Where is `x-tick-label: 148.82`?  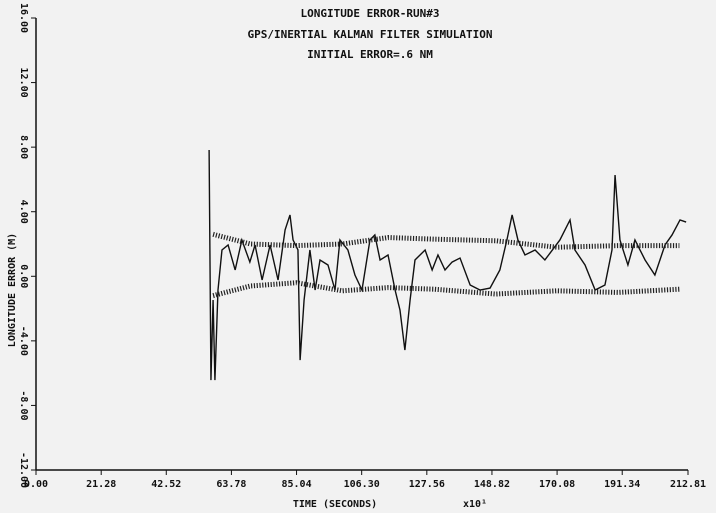 x-tick-label: 148.82 is located at coordinates (492, 484).